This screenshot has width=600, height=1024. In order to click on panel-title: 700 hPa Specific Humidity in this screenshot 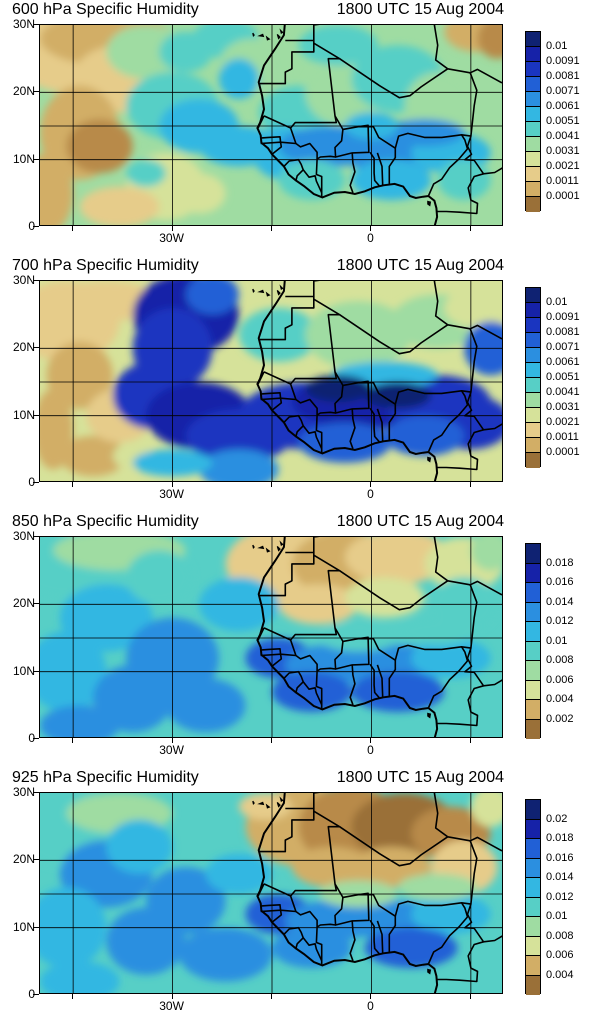, I will do `click(105, 265)`.